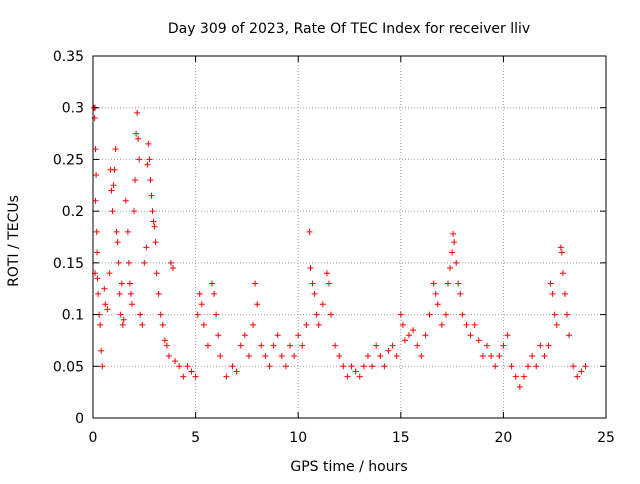  Describe the element at coordinates (73, 109) in the screenshot. I see `y-tick-label: 0.3` at that location.